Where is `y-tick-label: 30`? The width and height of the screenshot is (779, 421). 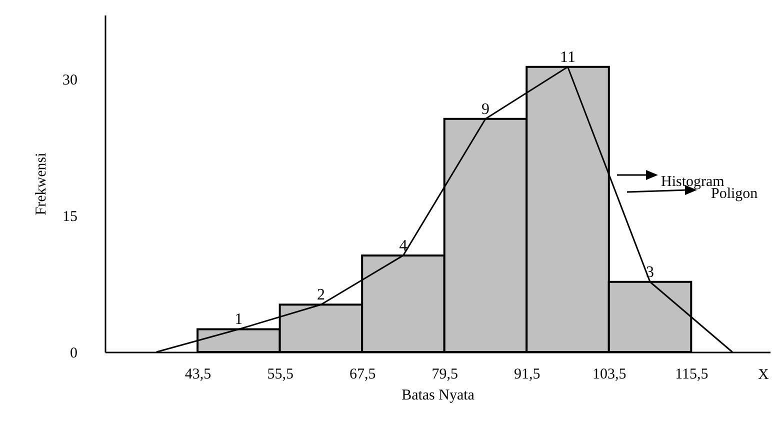 y-tick-label: 30 is located at coordinates (70, 80).